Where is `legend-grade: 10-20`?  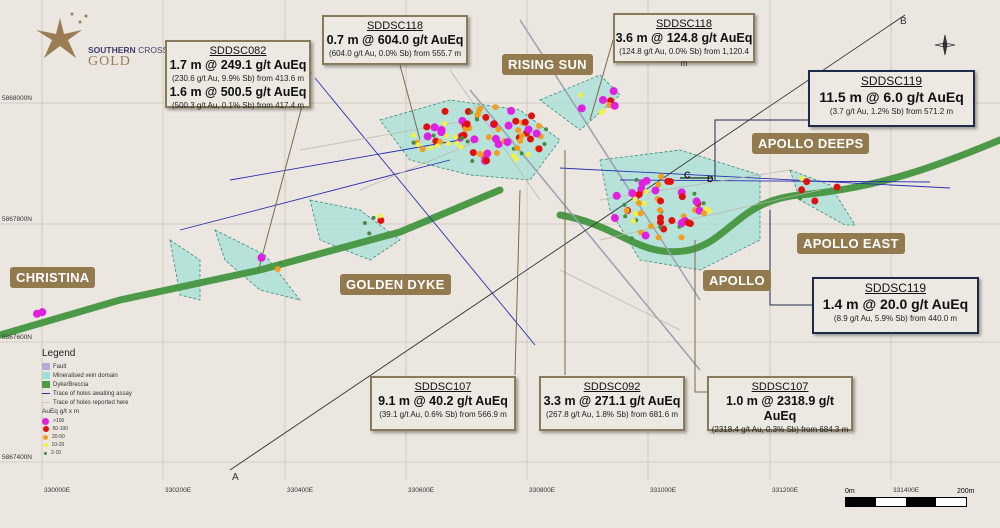 legend-grade: 10-20 is located at coordinates (87, 445).